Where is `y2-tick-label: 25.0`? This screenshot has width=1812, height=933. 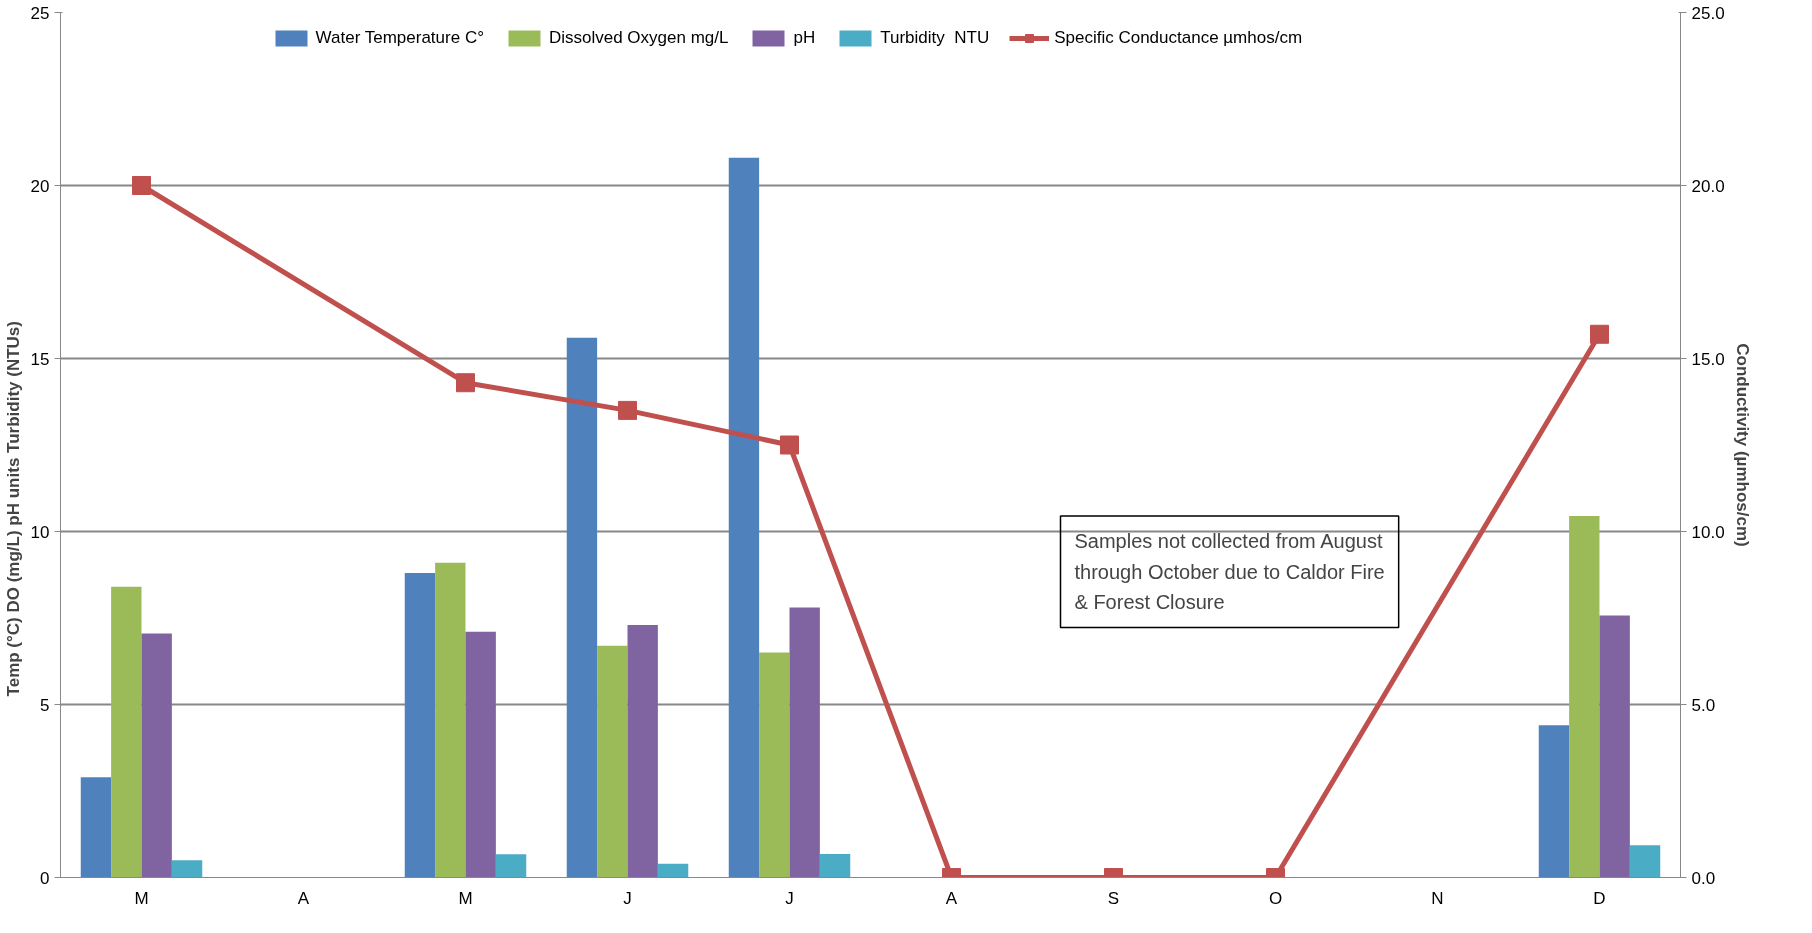
y2-tick-label: 25.0 is located at coordinates (1708, 13).